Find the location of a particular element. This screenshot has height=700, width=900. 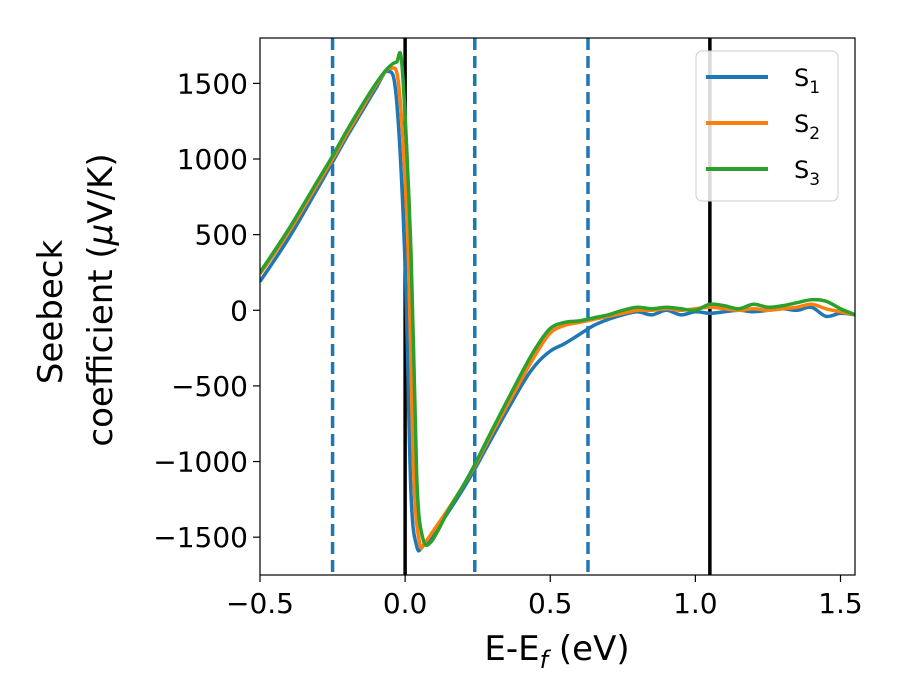

y-axis-ticks: −1500 −1000 −500 0 500 1000 1500 is located at coordinates (206, 310).